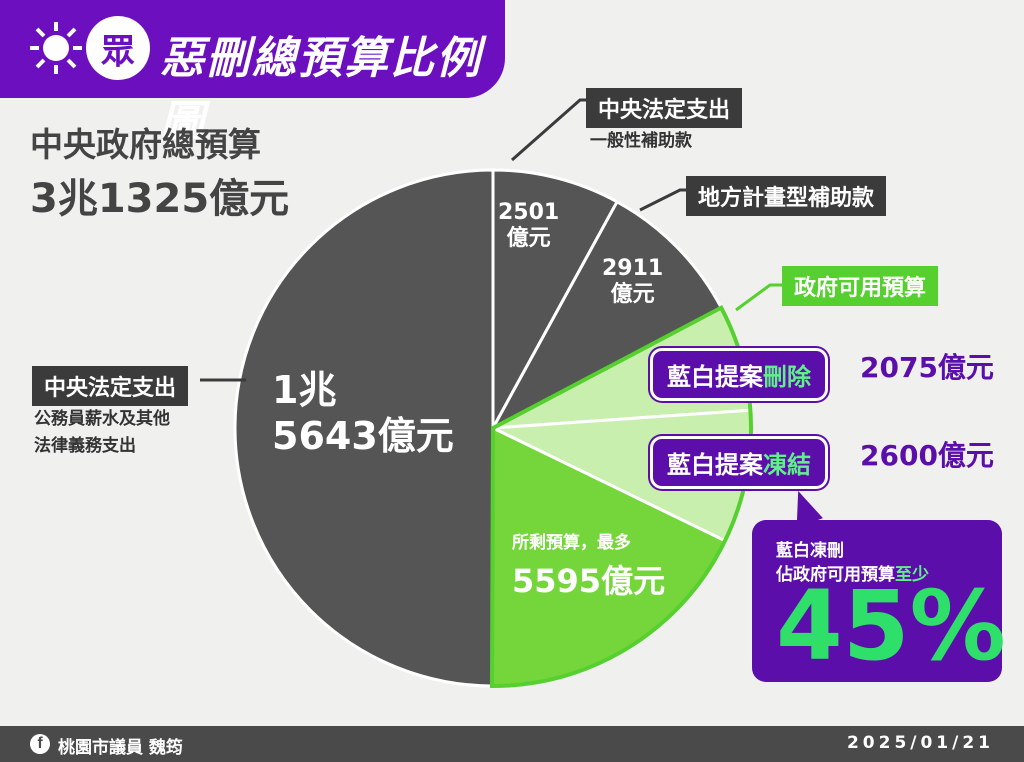 The height and width of the screenshot is (762, 1024). I want to click on leader-line-local, so click(662, 200).